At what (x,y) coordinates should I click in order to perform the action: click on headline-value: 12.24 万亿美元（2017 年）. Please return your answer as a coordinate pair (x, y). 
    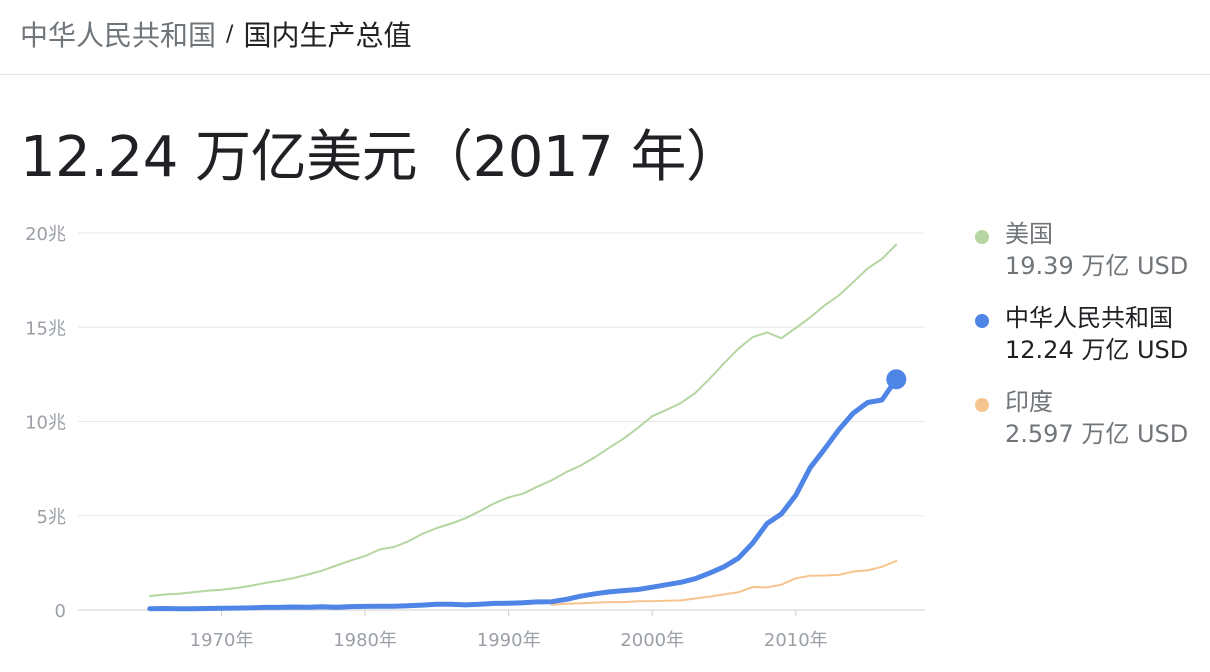
    Looking at the image, I should click on (381, 157).